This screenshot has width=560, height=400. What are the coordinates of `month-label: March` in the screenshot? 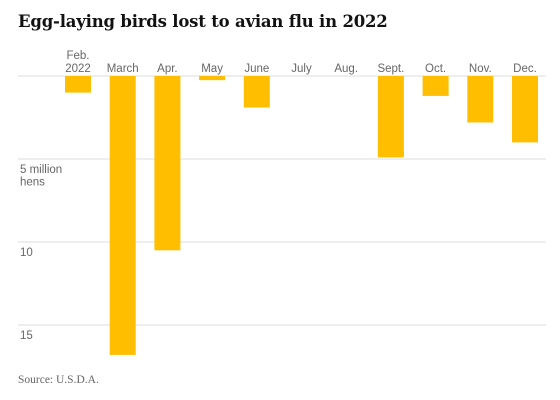 It's located at (123, 69).